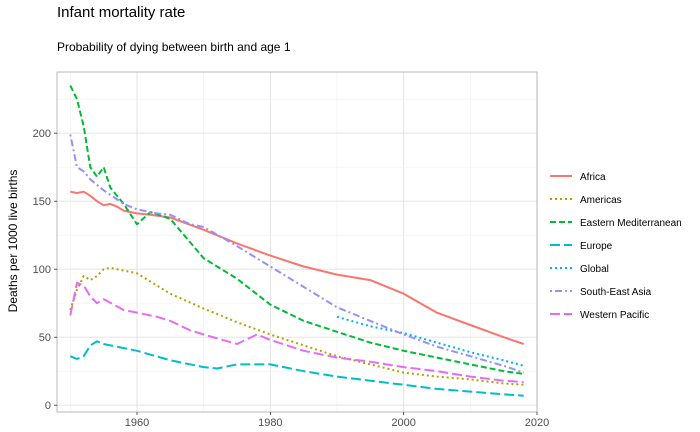 This screenshot has width=700, height=432. I want to click on legend-label-americas: Americas, so click(601, 200).